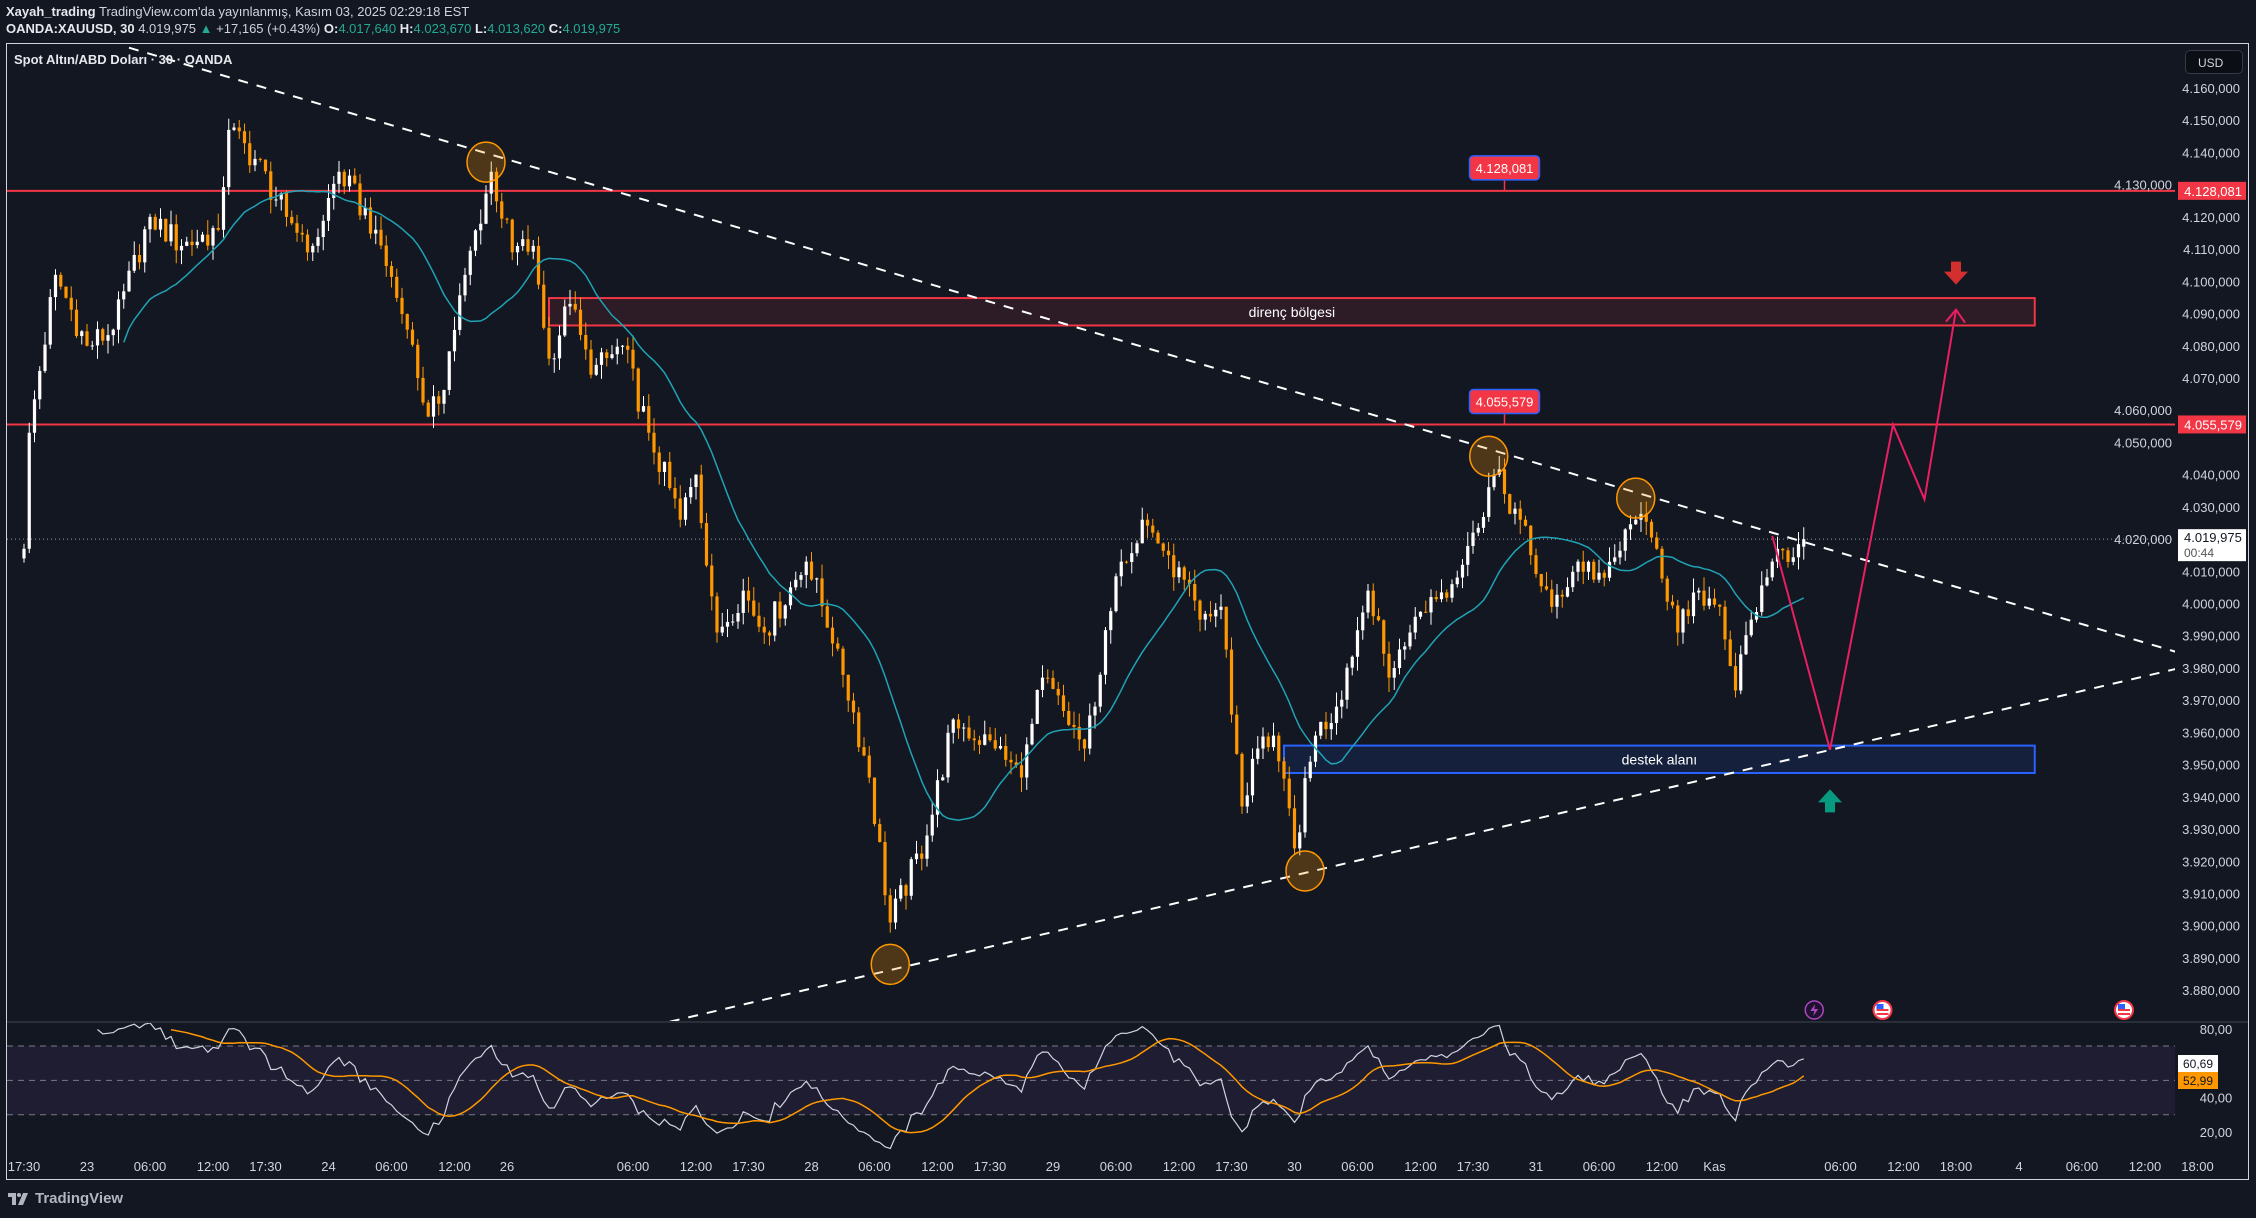  What do you see at coordinates (555, 28) in the screenshot?
I see `close-label: C:` at bounding box center [555, 28].